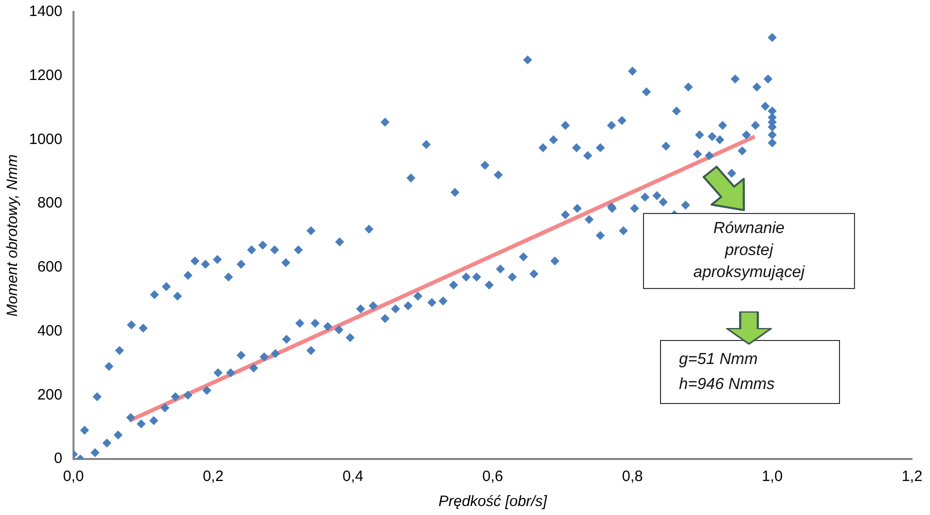  What do you see at coordinates (912, 477) in the screenshot?
I see `x-tick-label: 1,2` at bounding box center [912, 477].